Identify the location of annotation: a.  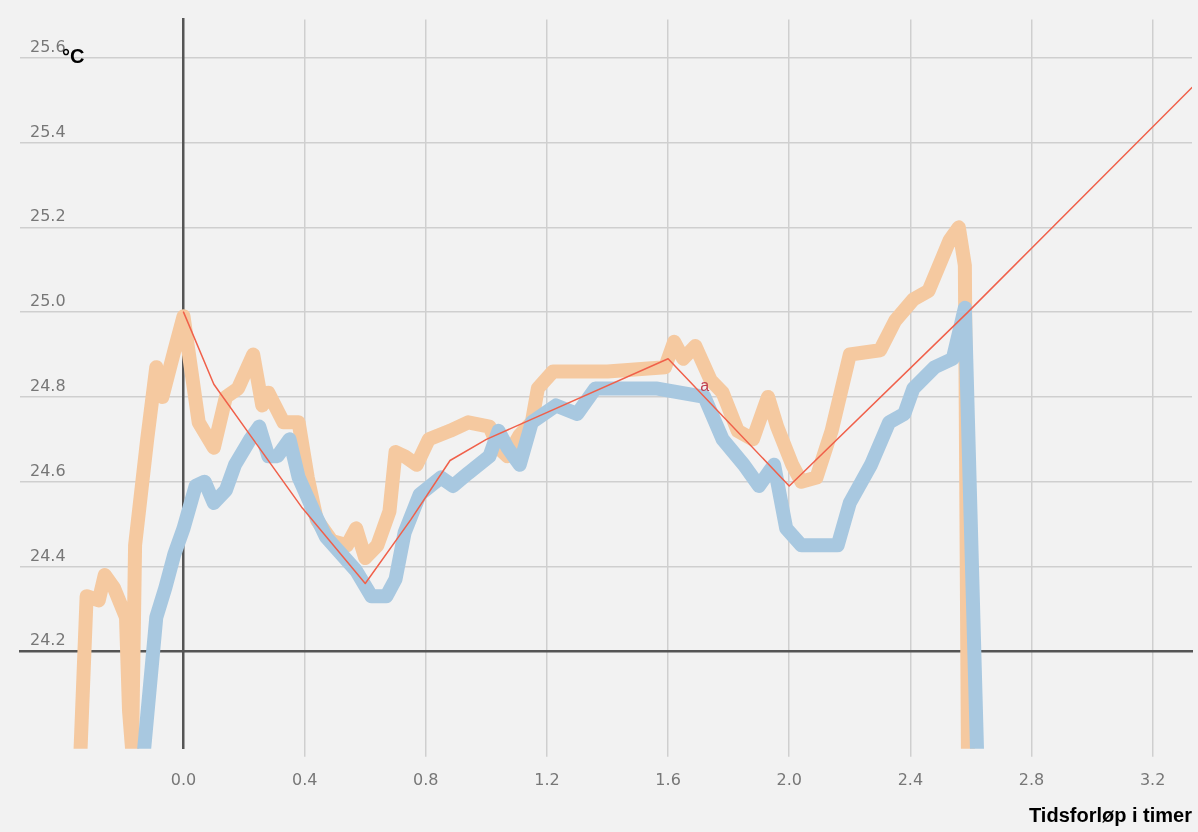
(705, 386).